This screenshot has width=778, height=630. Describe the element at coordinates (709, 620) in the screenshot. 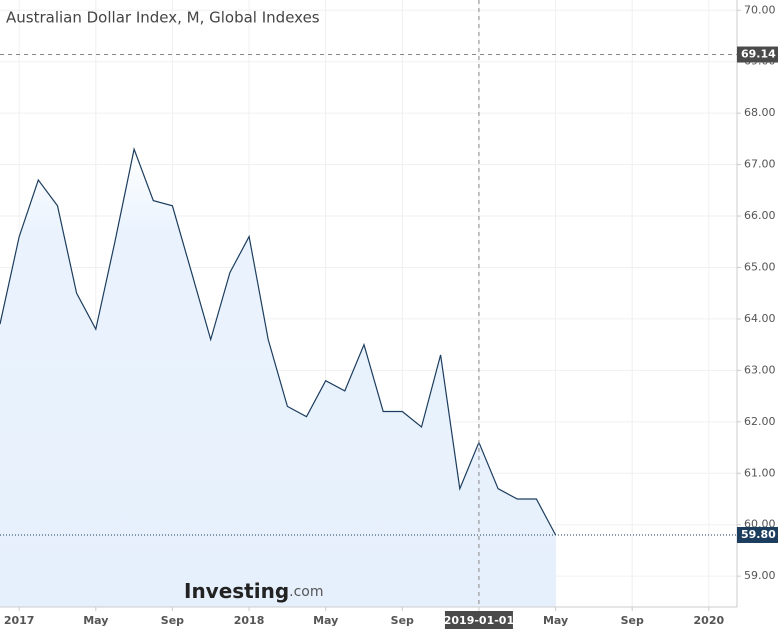

I see `x-tick-label: 2020` at that location.